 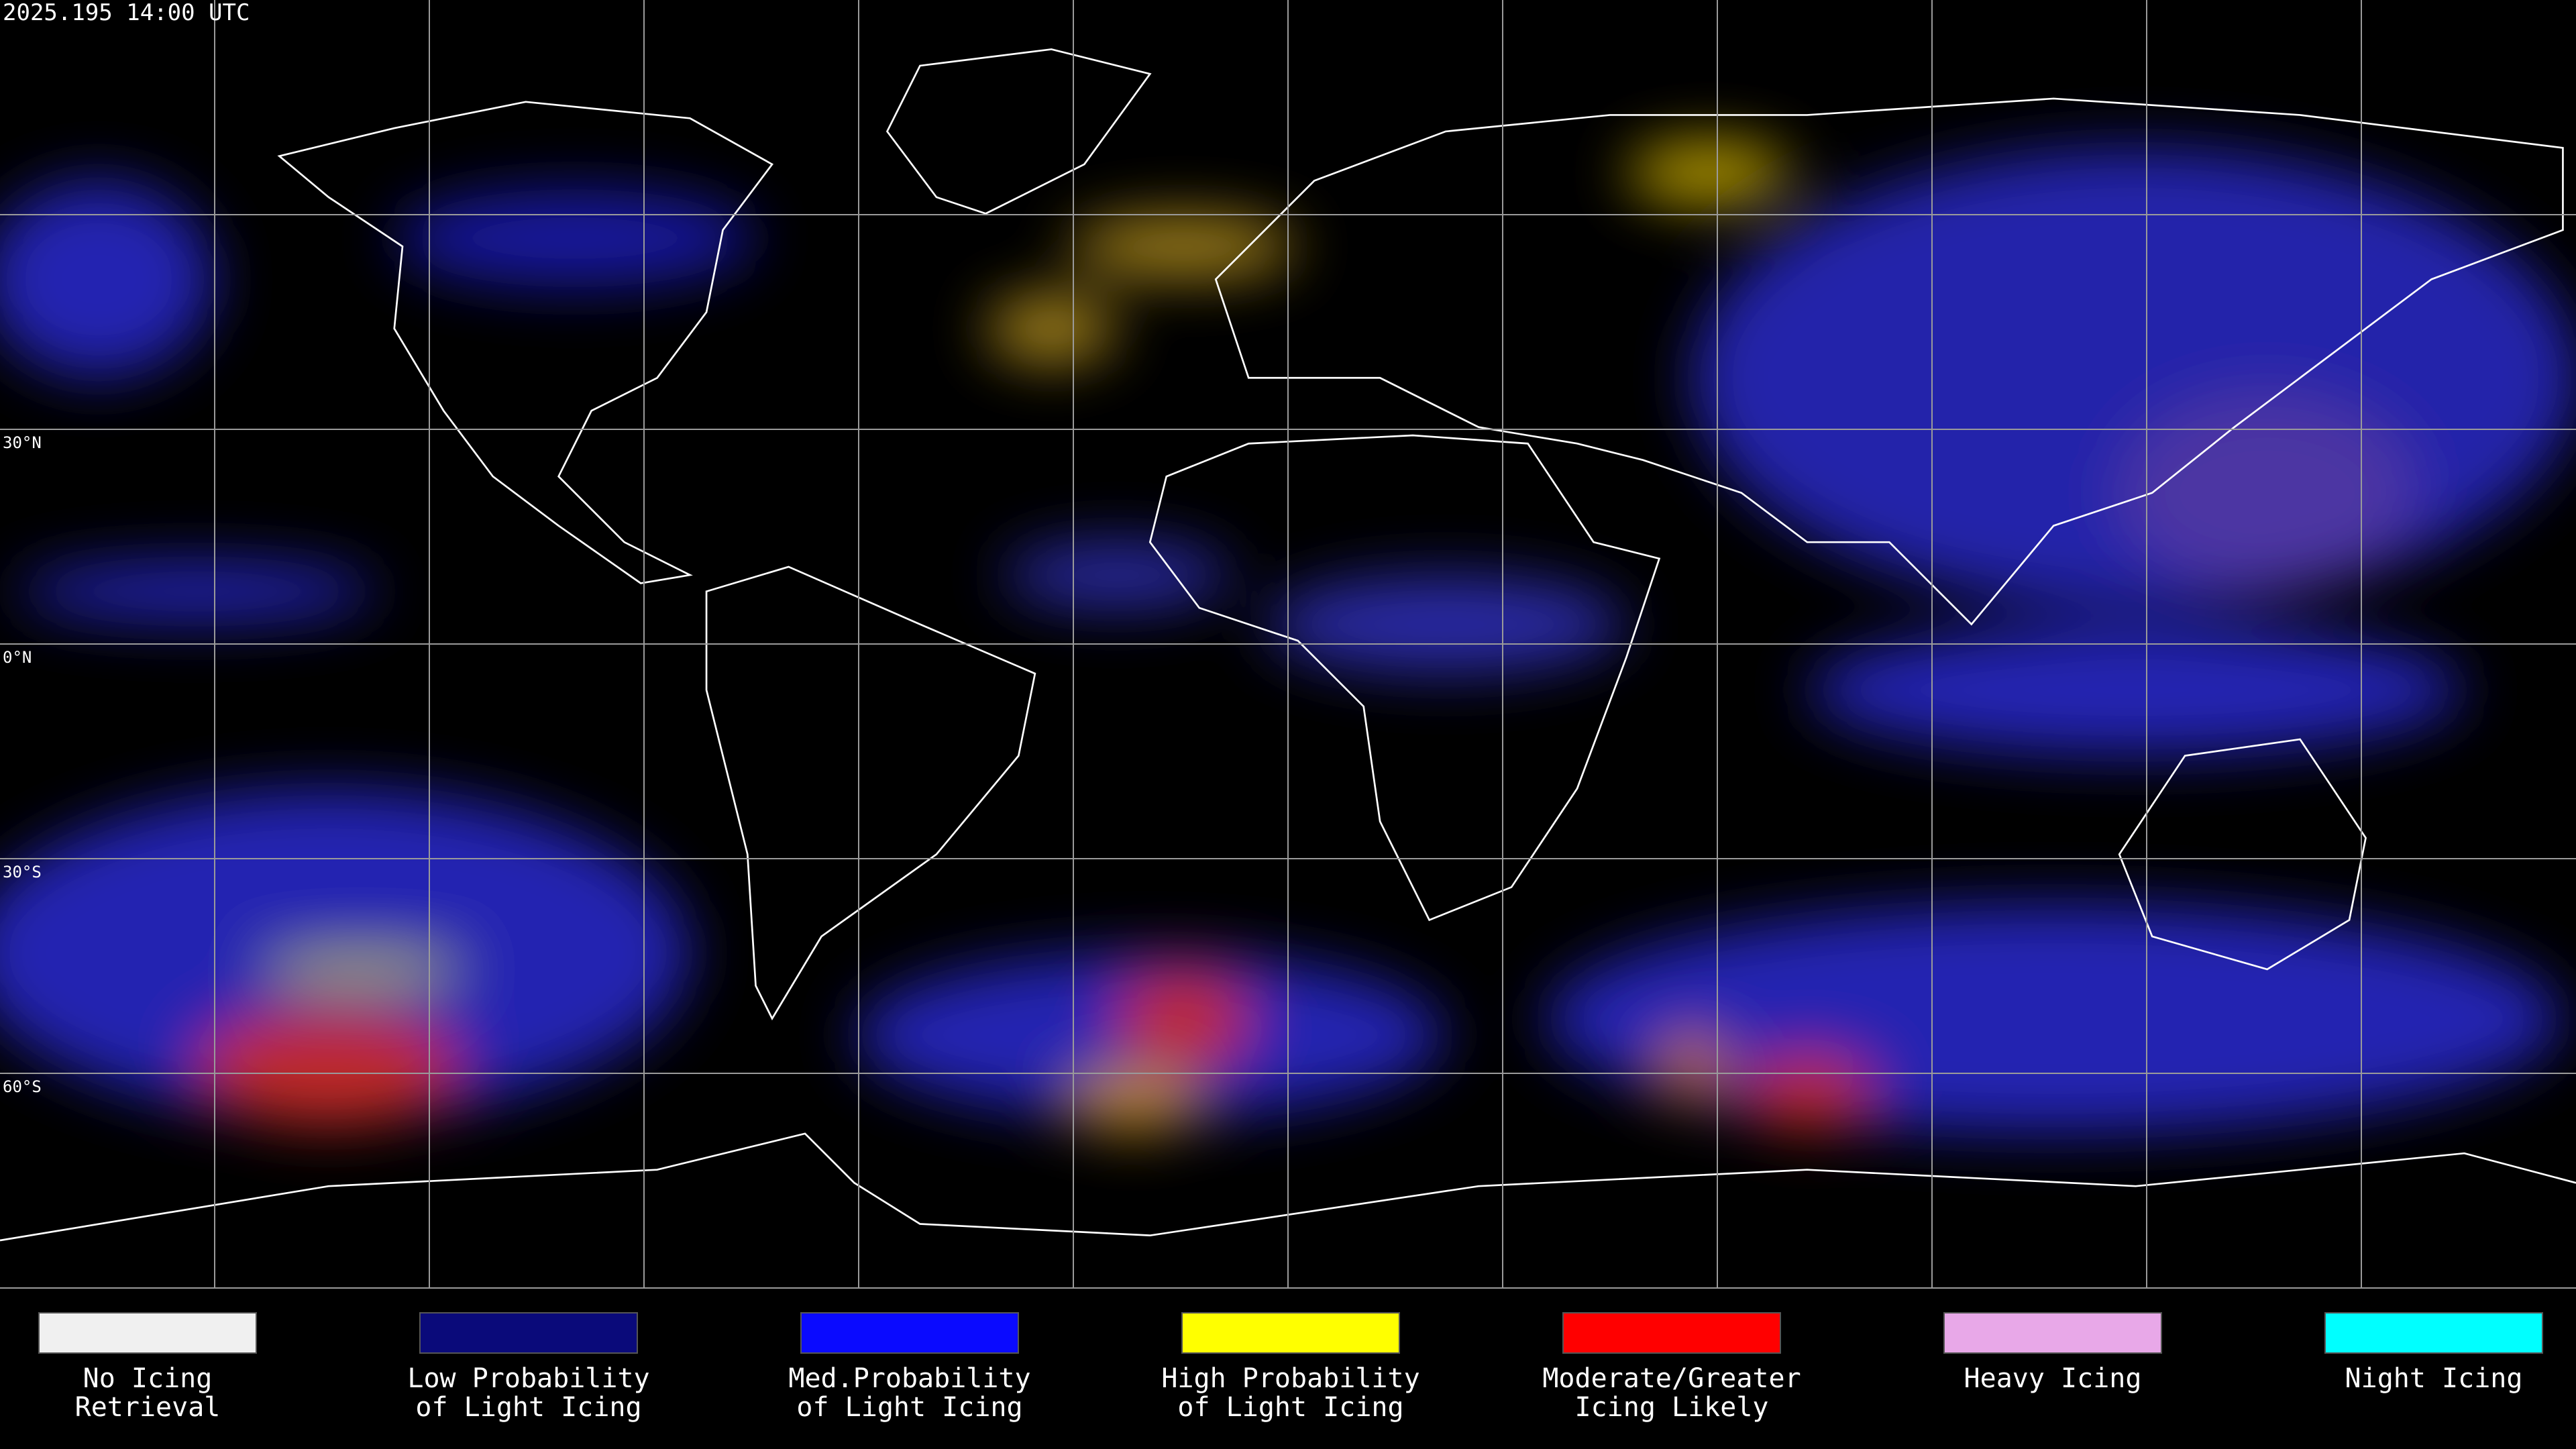 I want to click on latitude-label: 60°S, so click(x=22, y=1086).